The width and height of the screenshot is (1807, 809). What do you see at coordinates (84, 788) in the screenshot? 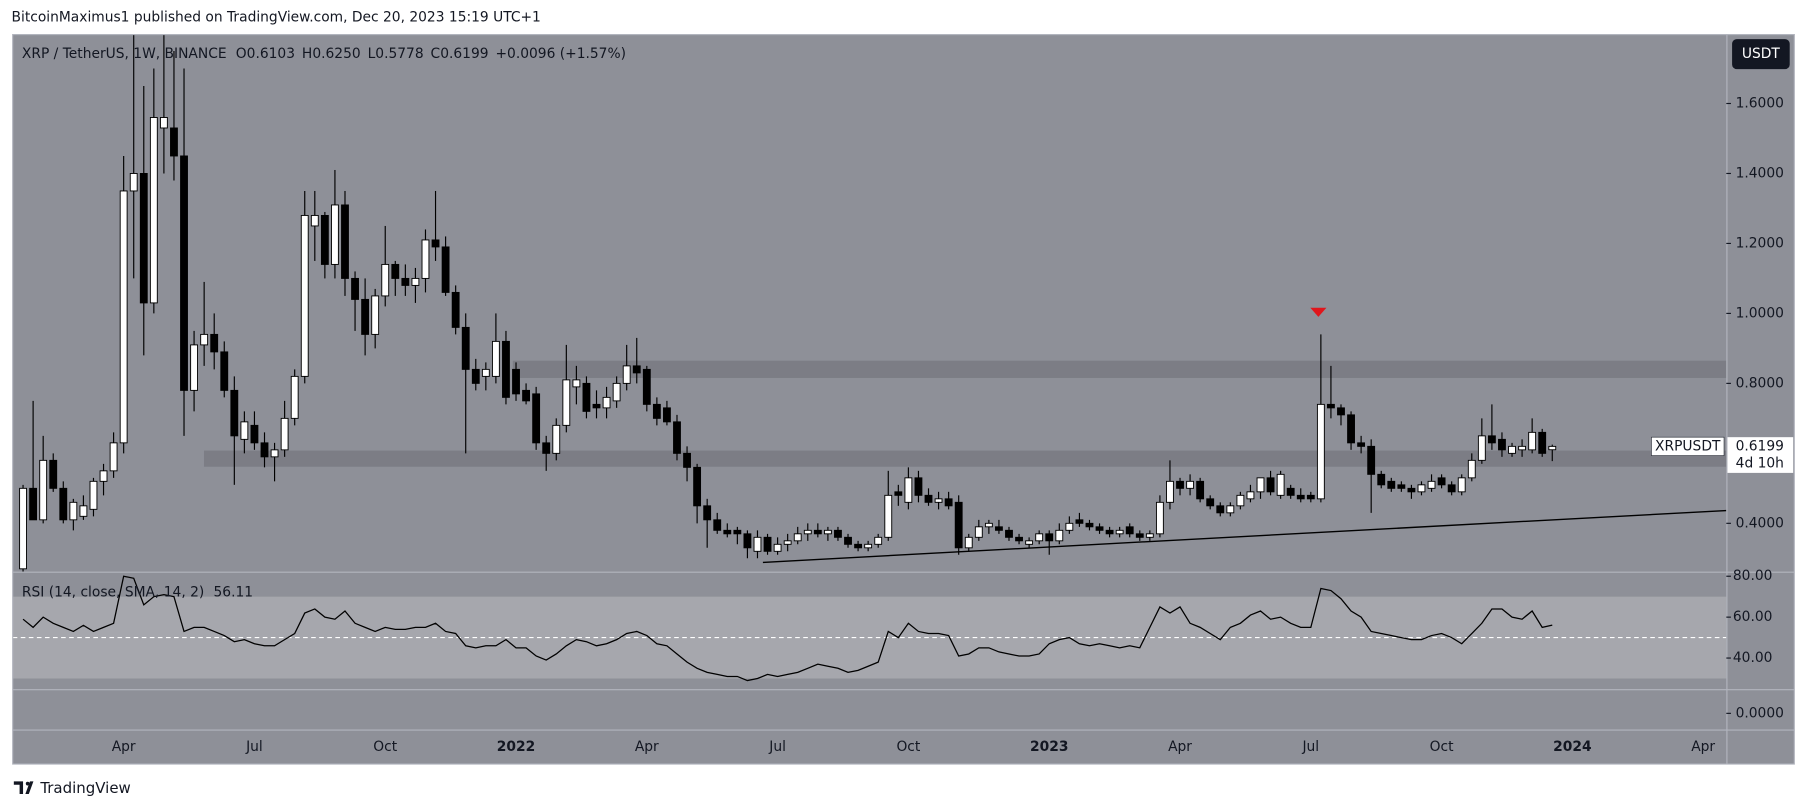
I see `footer-brand: TradingView` at bounding box center [84, 788].